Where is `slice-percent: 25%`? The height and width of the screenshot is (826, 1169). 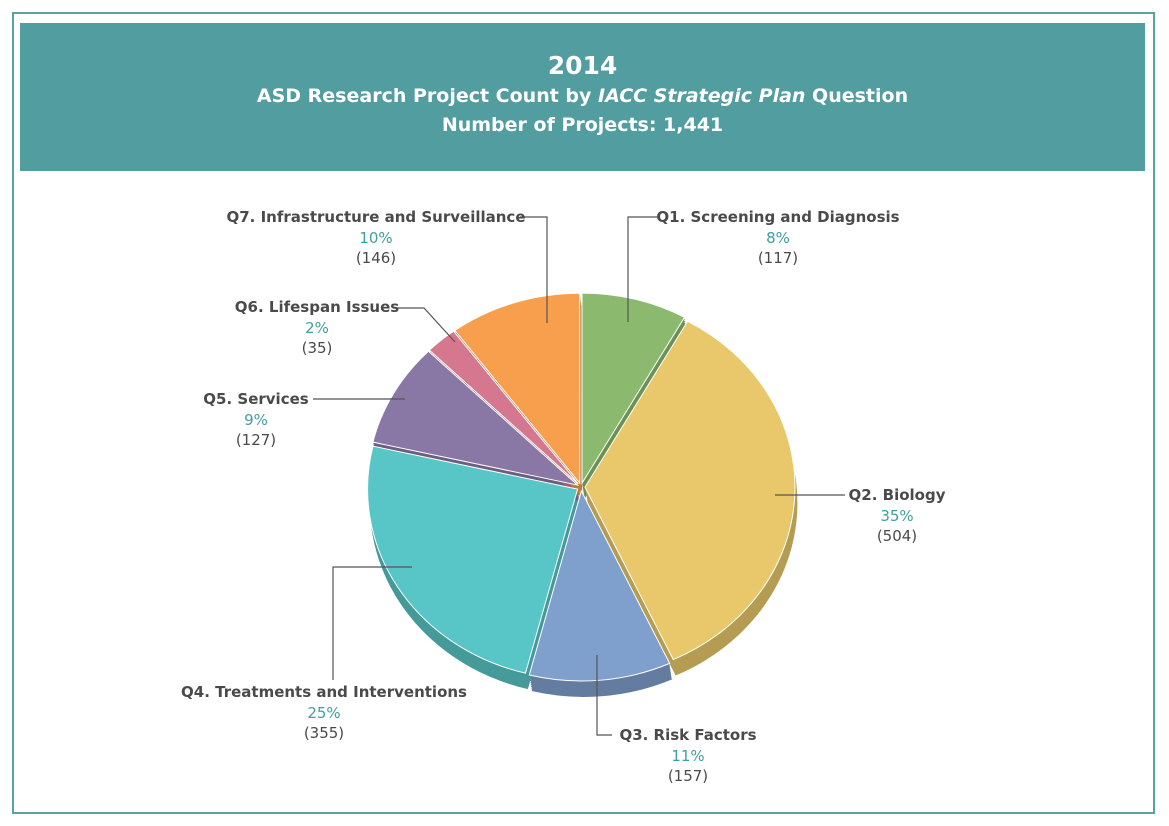 slice-percent: 25% is located at coordinates (324, 712).